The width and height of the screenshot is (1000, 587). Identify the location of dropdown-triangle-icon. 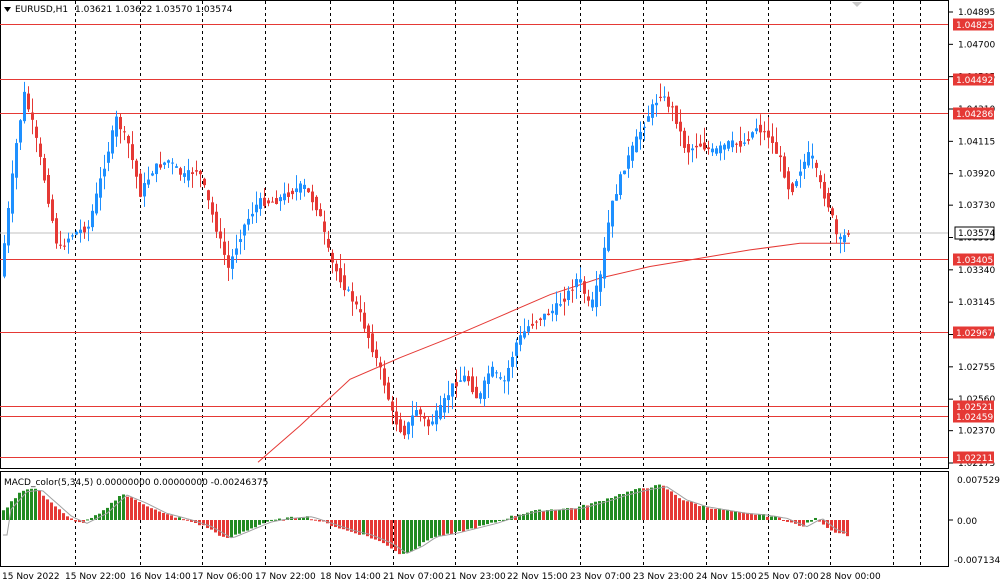
(7, 9).